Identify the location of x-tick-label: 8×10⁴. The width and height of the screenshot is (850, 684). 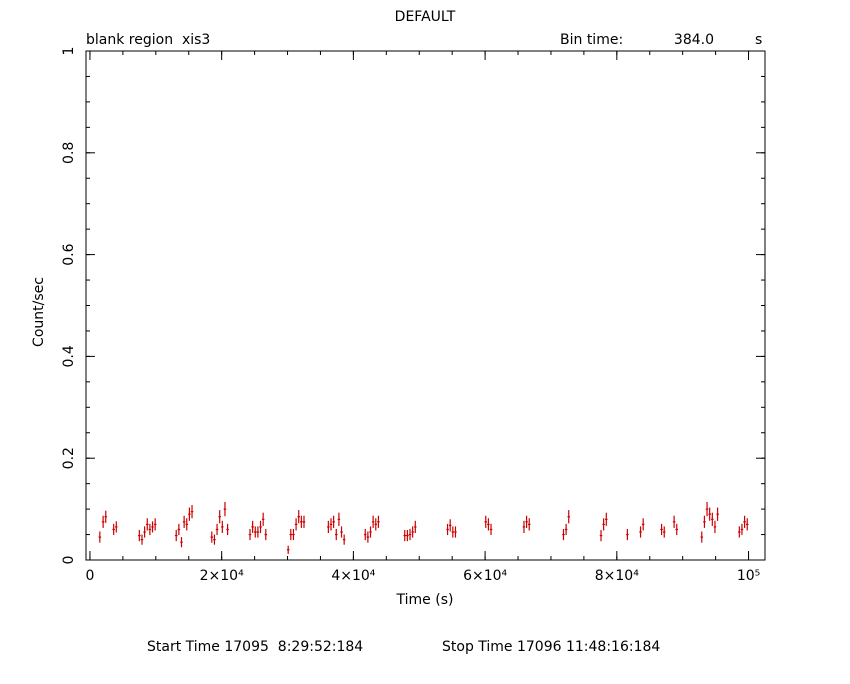
(617, 576).